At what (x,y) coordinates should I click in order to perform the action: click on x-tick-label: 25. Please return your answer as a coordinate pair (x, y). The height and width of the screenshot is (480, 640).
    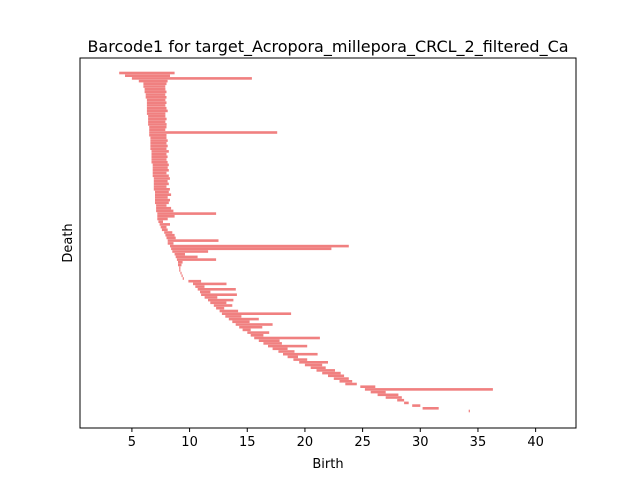
    Looking at the image, I should click on (362, 442).